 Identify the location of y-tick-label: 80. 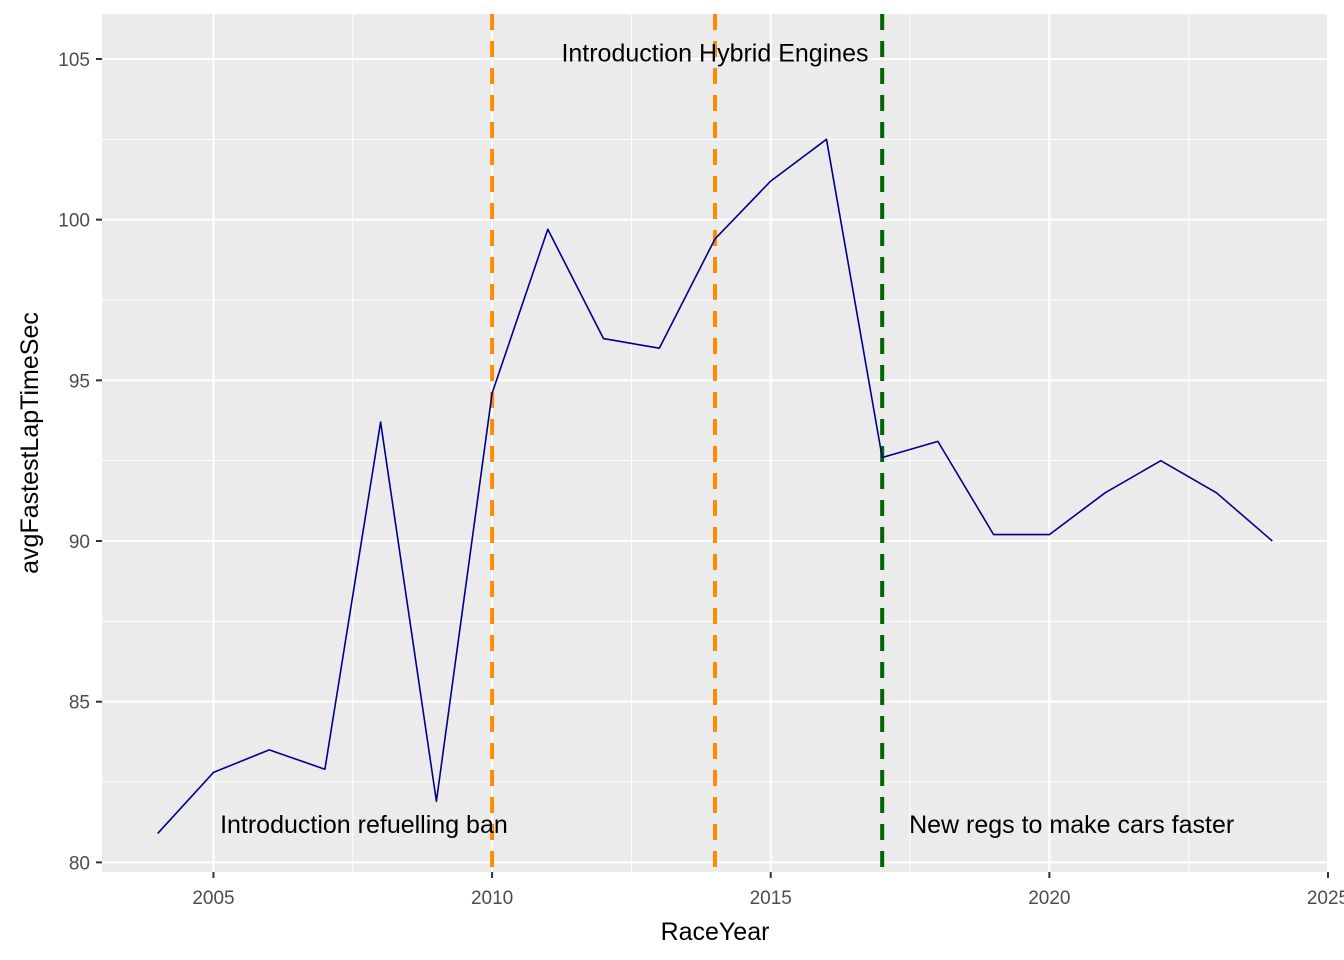
(79, 863).